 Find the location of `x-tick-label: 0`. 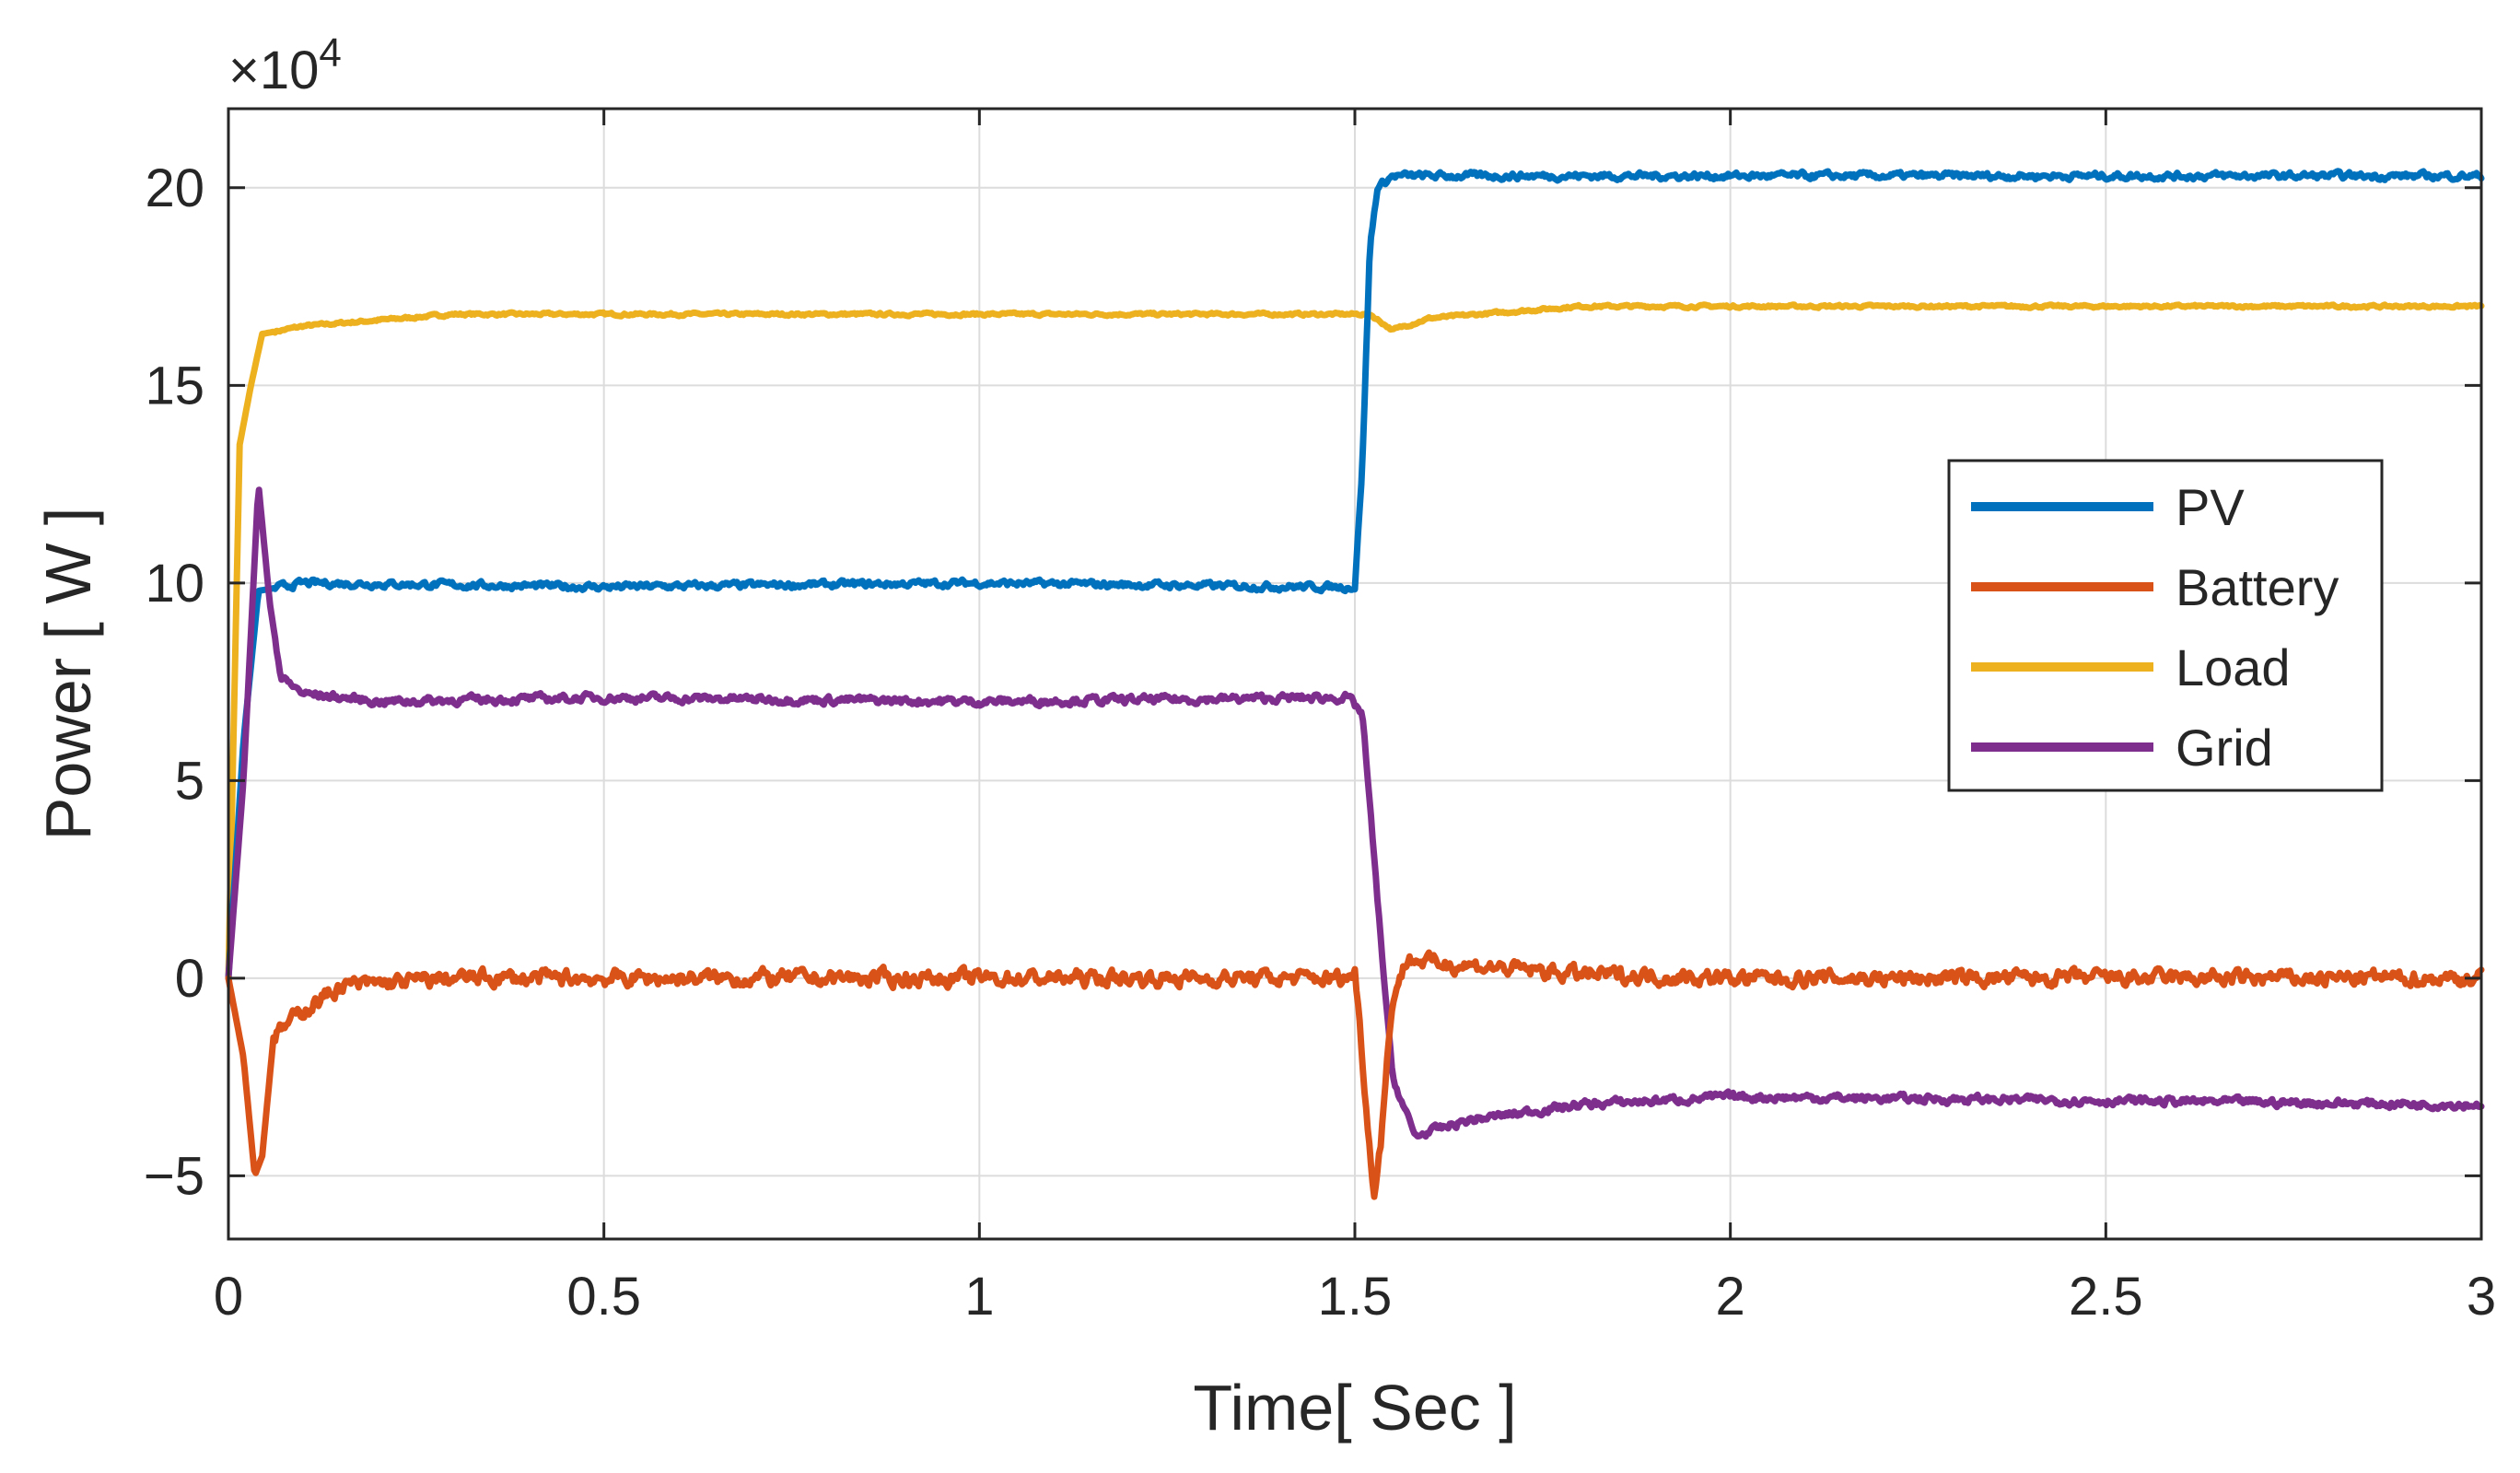

x-tick-label: 0 is located at coordinates (228, 1297).